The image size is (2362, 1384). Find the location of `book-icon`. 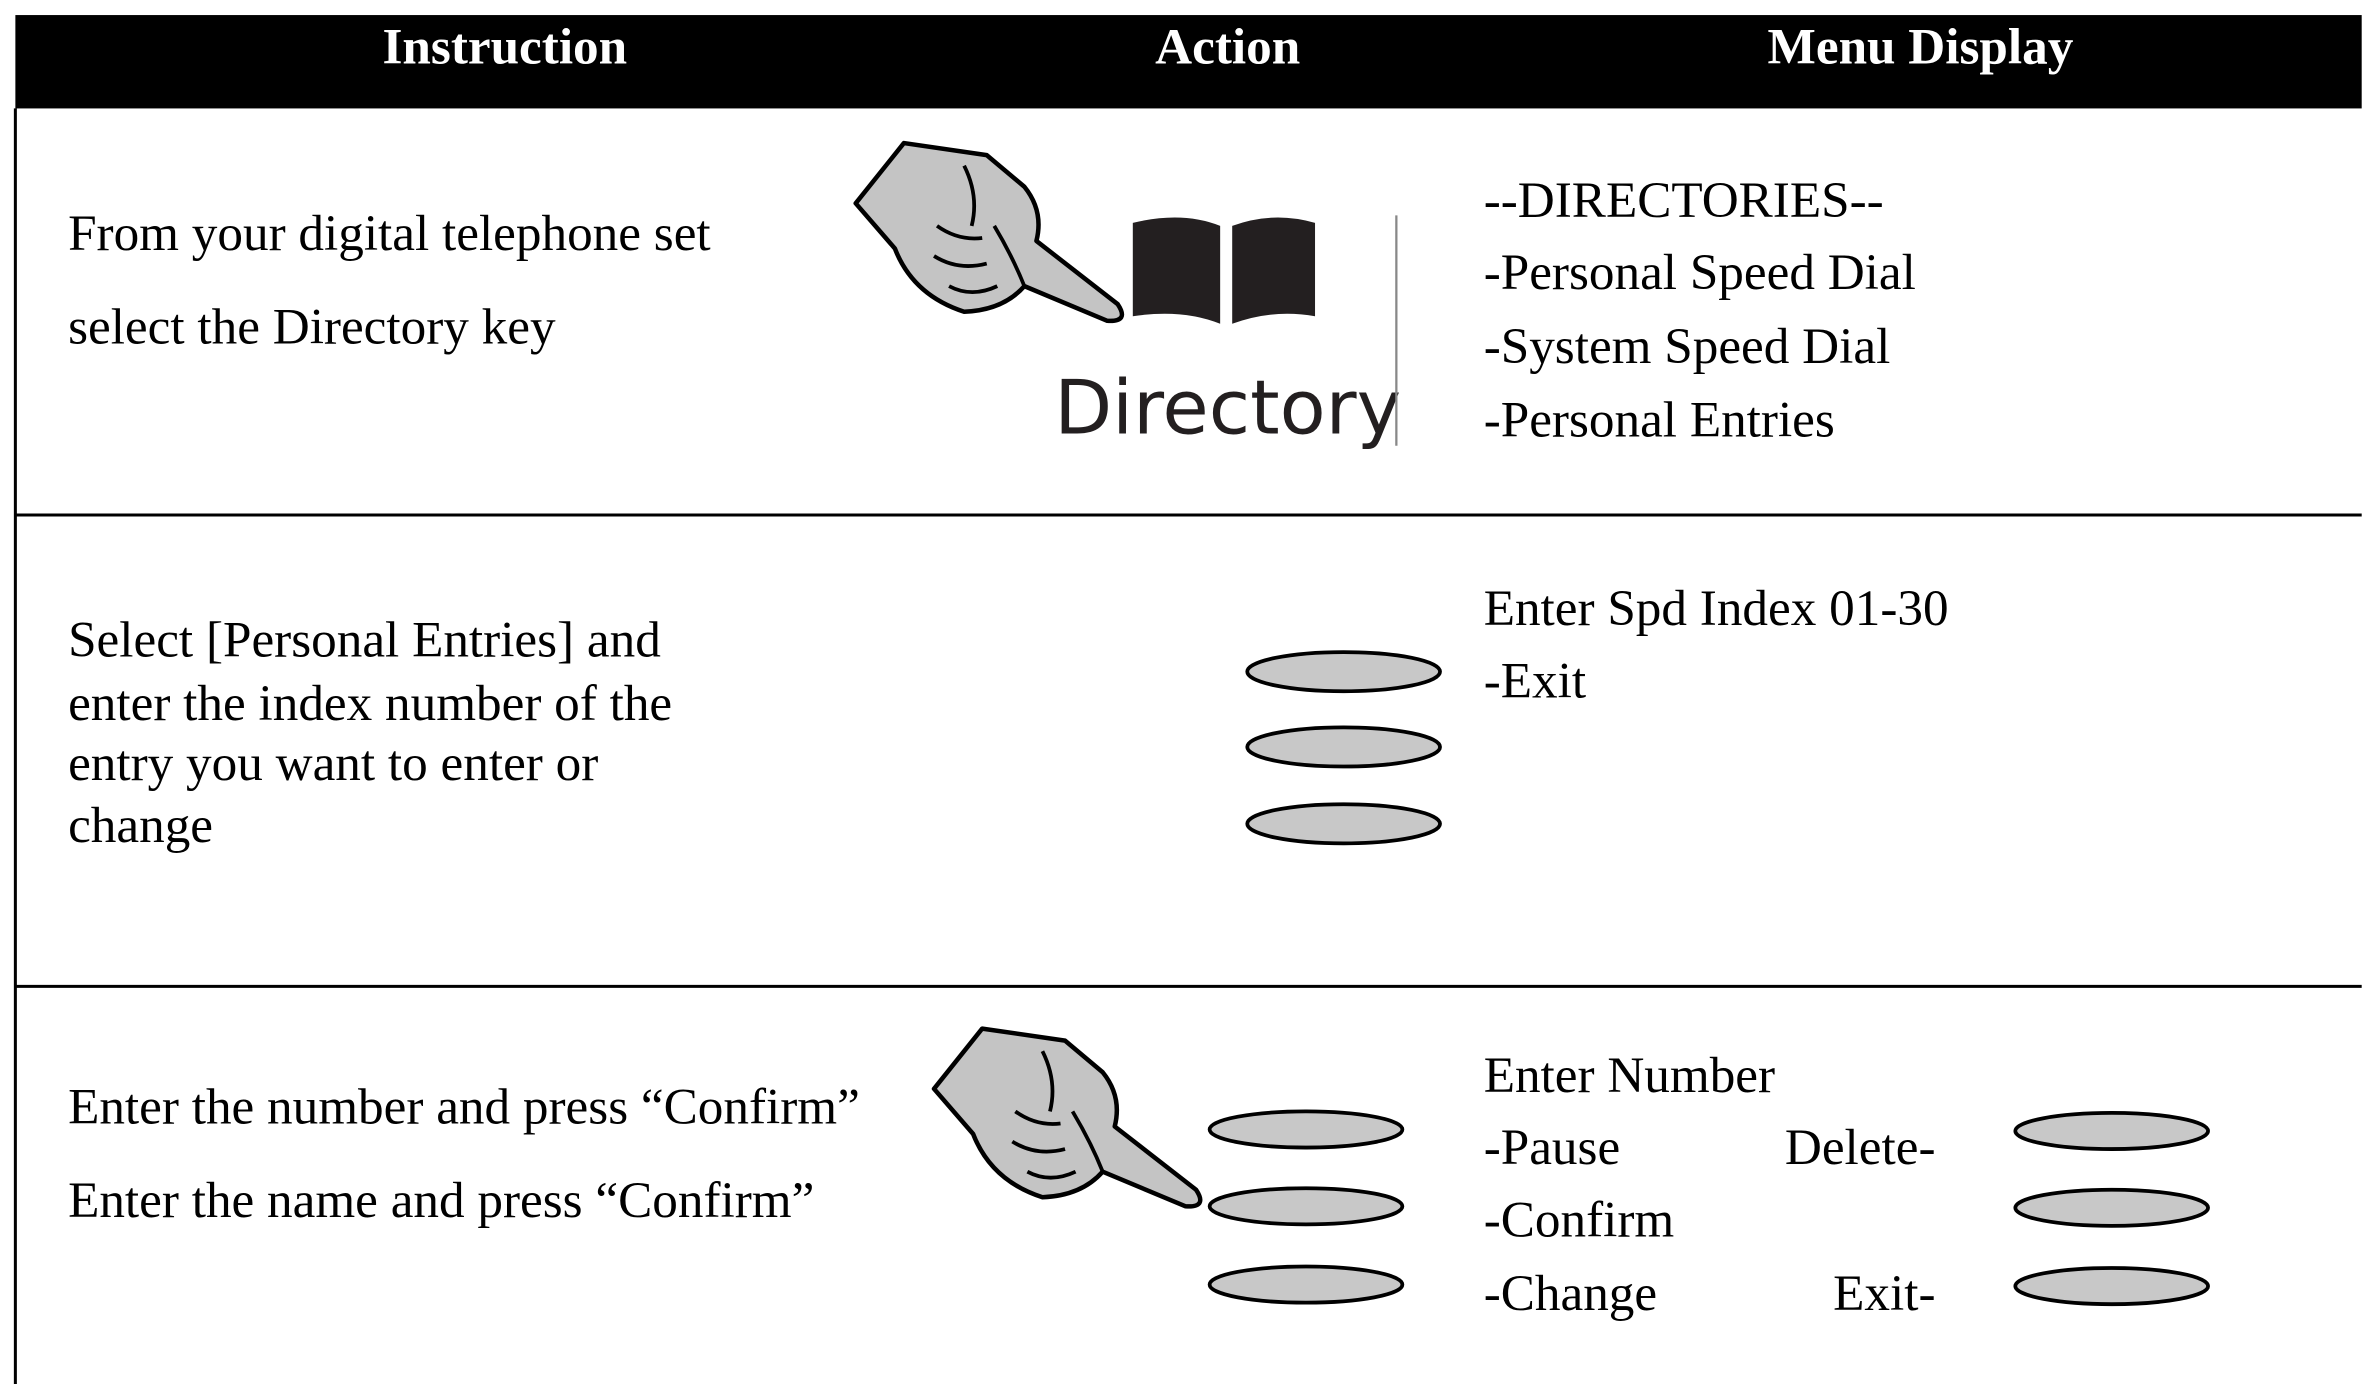

book-icon is located at coordinates (1224, 270).